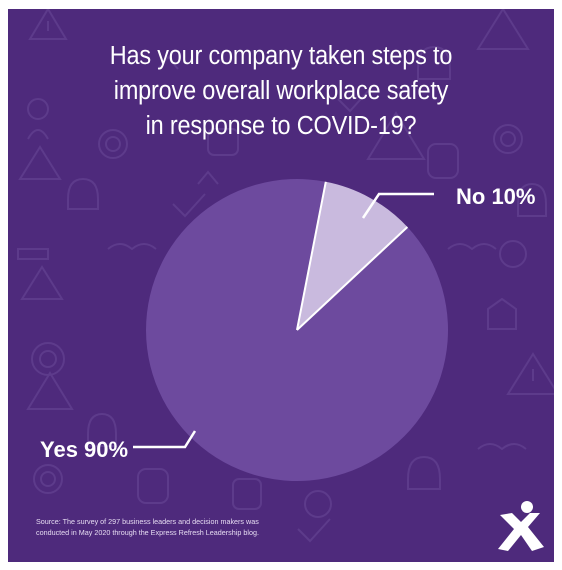 Image resolution: width=562 pixels, height=570 pixels. I want to click on title-line: improve overall workplace safety, so click(281, 91).